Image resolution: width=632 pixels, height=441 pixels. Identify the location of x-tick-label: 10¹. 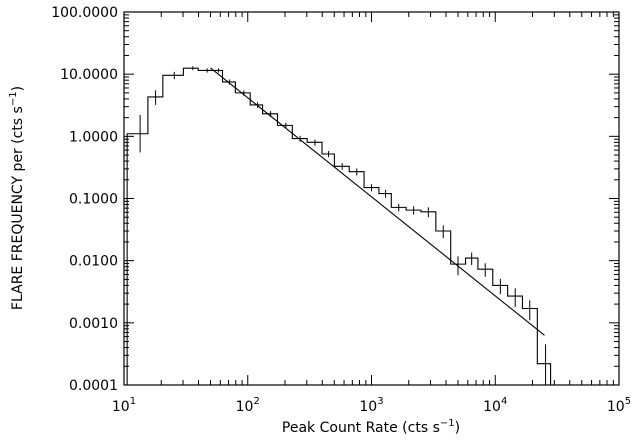
(124, 405).